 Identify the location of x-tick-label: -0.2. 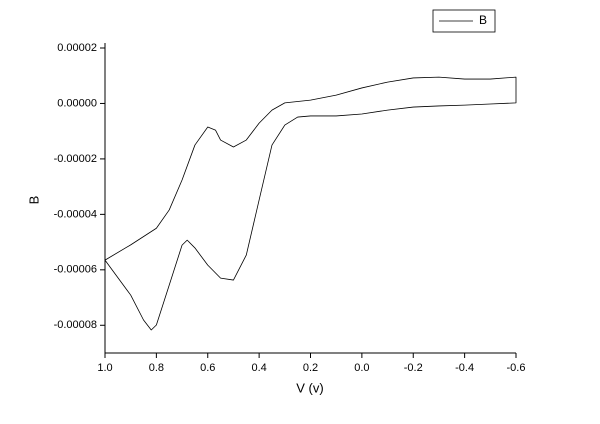
(413, 368).